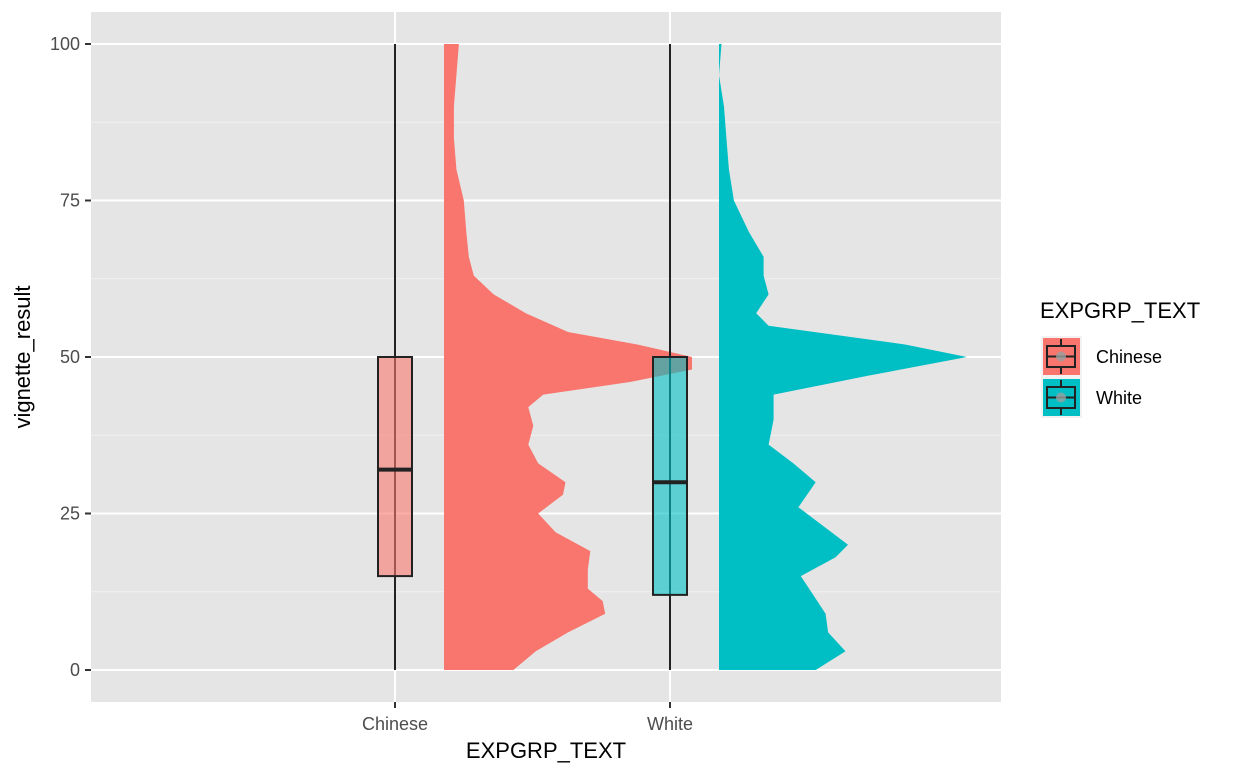 The width and height of the screenshot is (1260, 778). What do you see at coordinates (65, 44) in the screenshot?
I see `y-tick-label: 100` at bounding box center [65, 44].